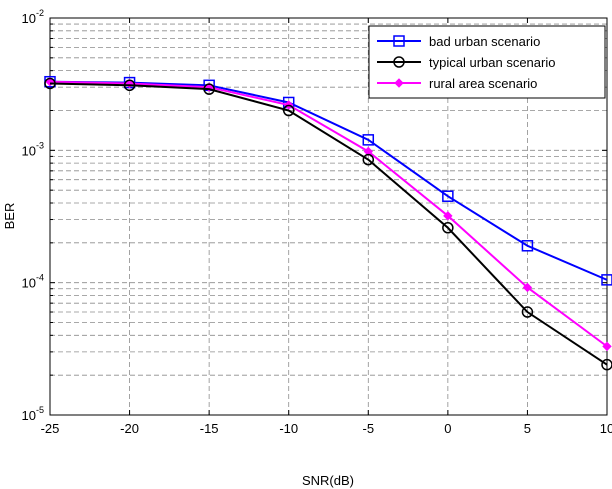 This screenshot has width=612, height=489. Describe the element at coordinates (399, 62) in the screenshot. I see `legend-marker-circle` at that location.